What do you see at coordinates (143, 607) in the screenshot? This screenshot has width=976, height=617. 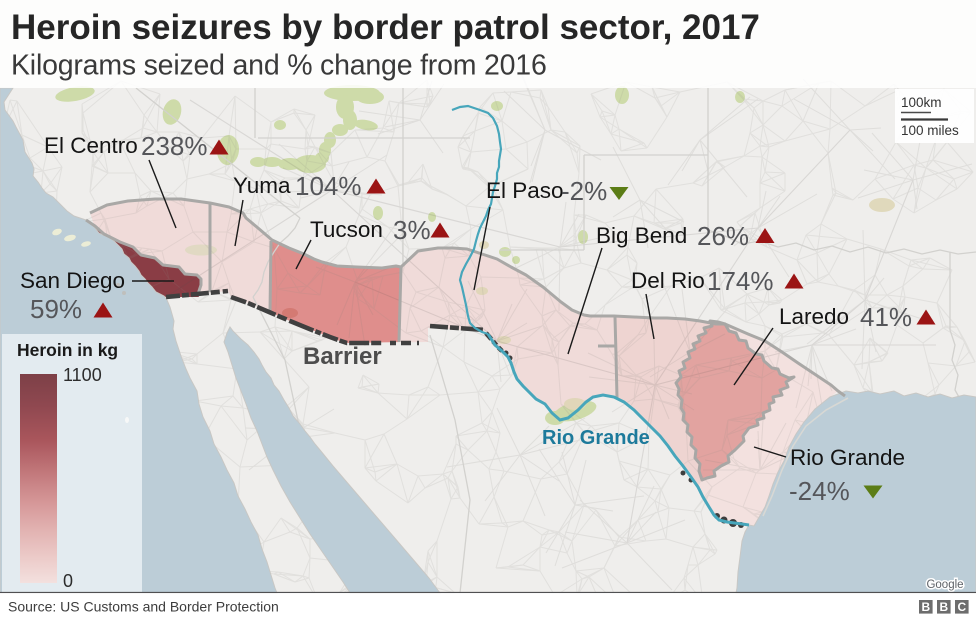 I see `svg-text:Source: US Customs and Border: Source: US Customs and Border Protection` at bounding box center [143, 607].